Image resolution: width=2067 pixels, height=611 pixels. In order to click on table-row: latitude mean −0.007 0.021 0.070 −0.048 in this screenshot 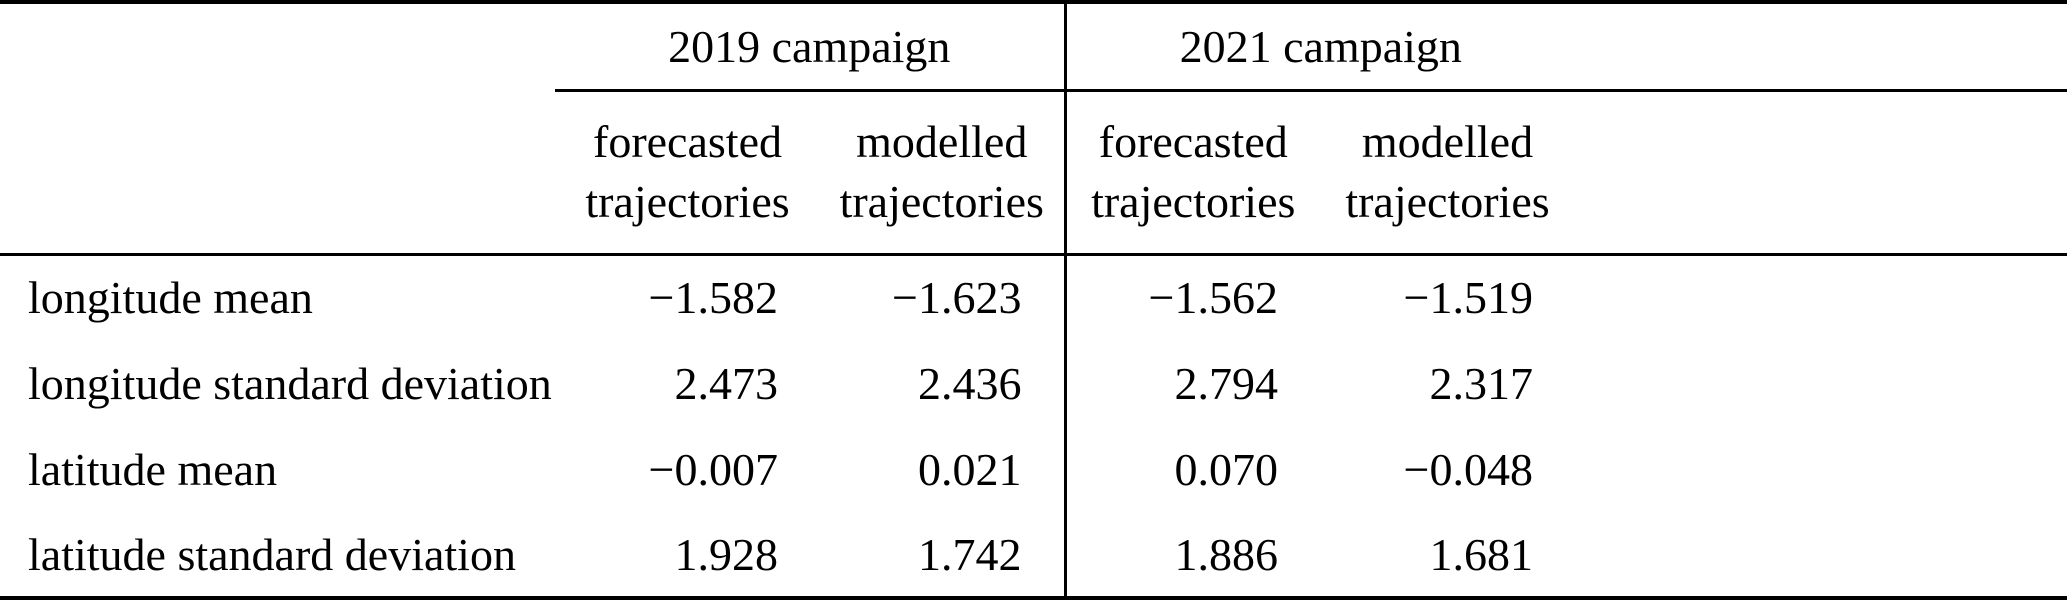, I will do `click(1033, 469)`.